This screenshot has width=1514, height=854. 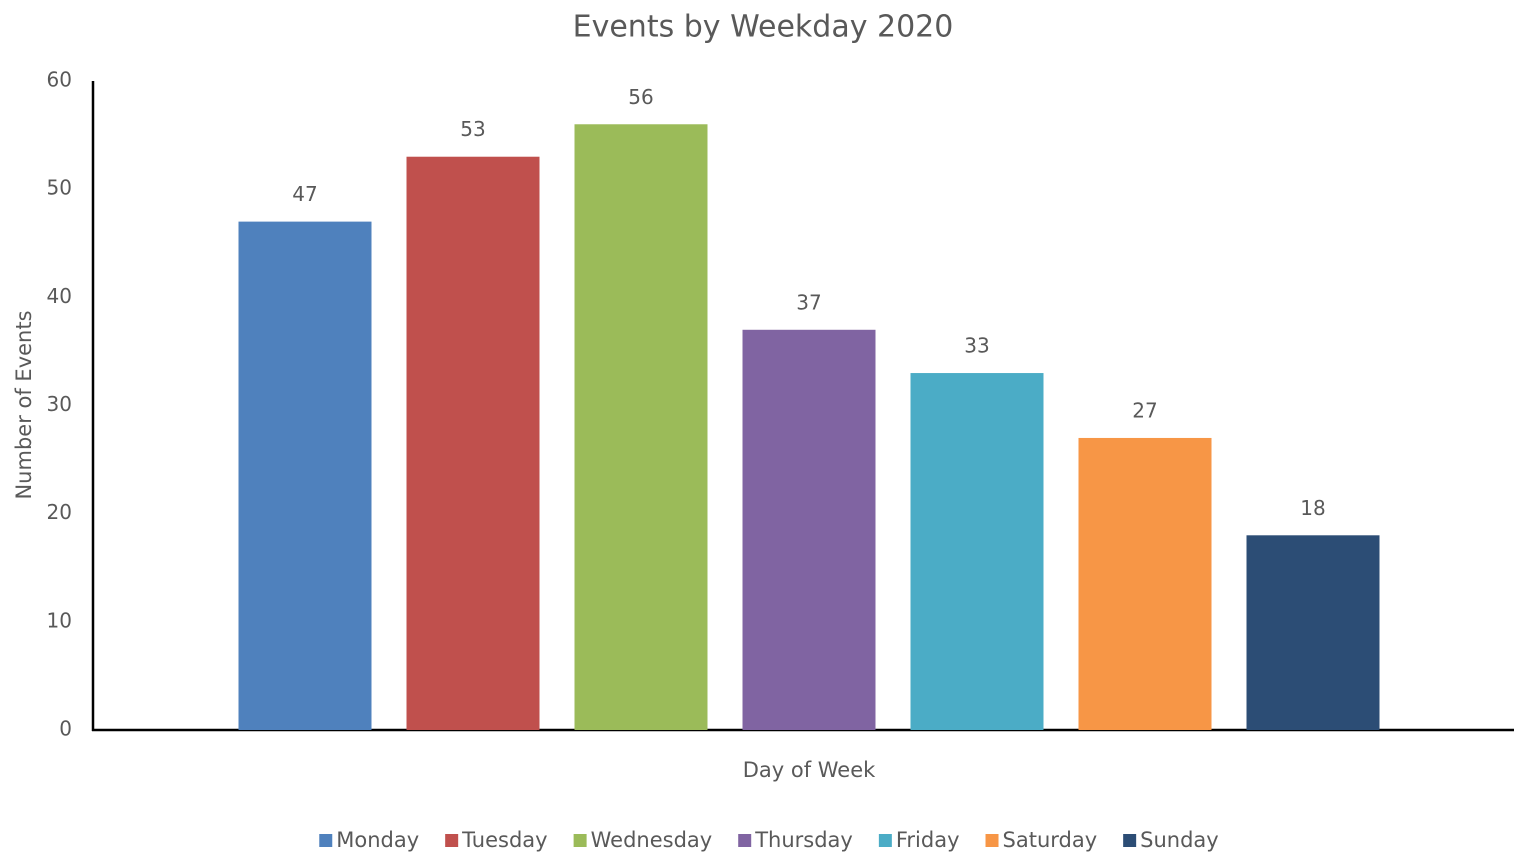 I want to click on chart-title: Events by Weekday 2020, so click(x=763, y=27).